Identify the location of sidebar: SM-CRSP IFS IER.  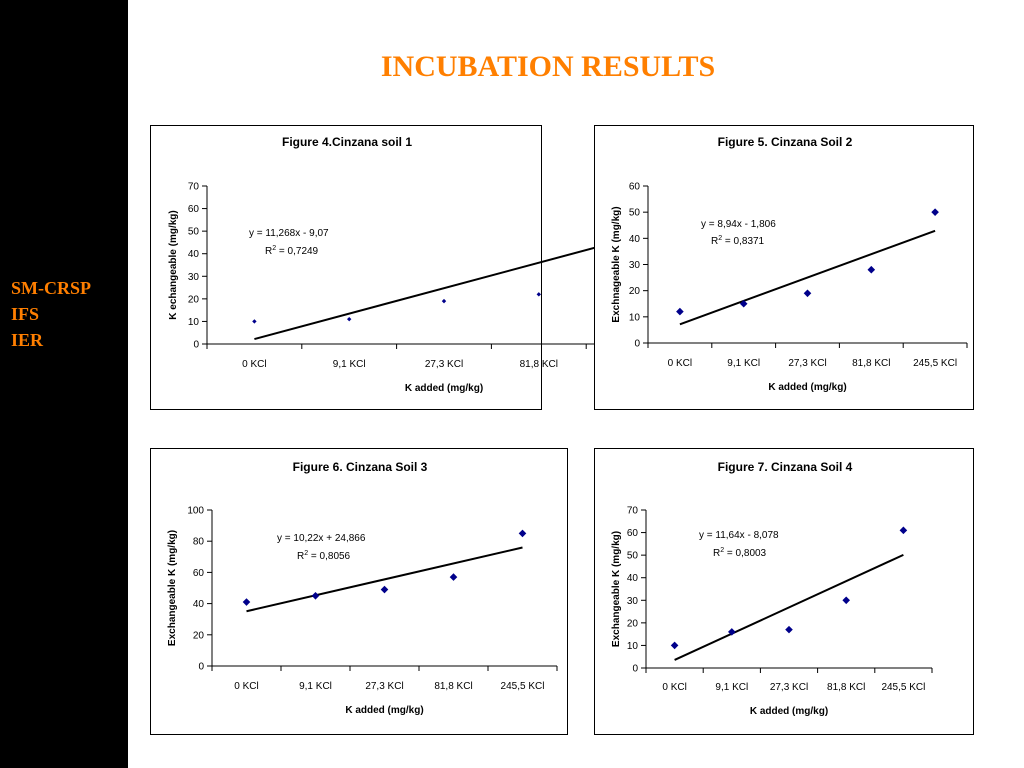
(64, 384).